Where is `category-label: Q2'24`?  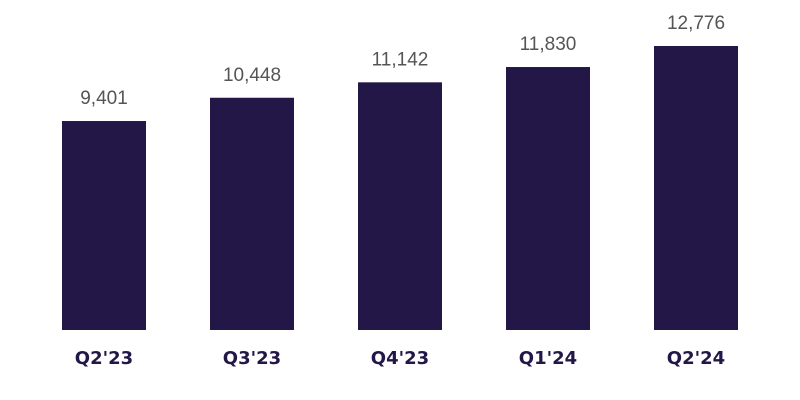 category-label: Q2'24 is located at coordinates (696, 358).